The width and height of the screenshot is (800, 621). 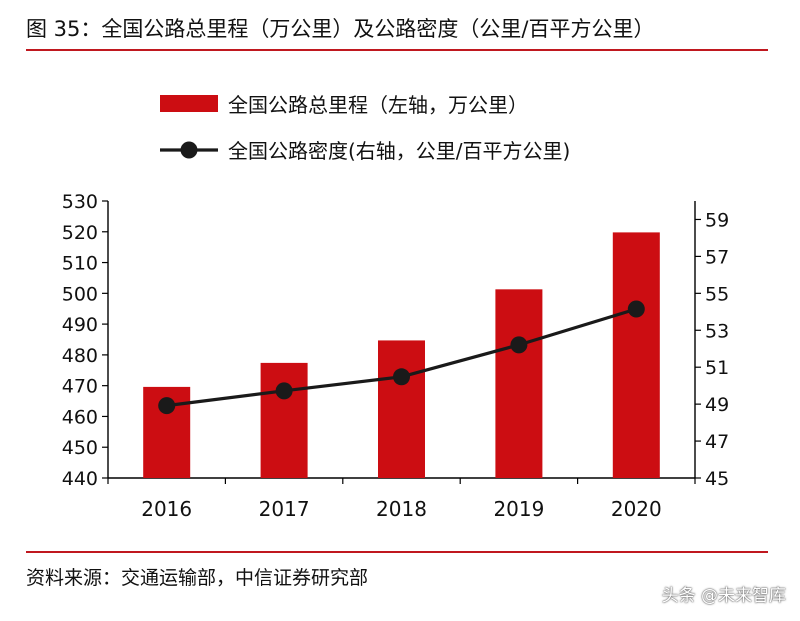 What do you see at coordinates (636, 355) in the screenshot?
I see `bar-2020` at bounding box center [636, 355].